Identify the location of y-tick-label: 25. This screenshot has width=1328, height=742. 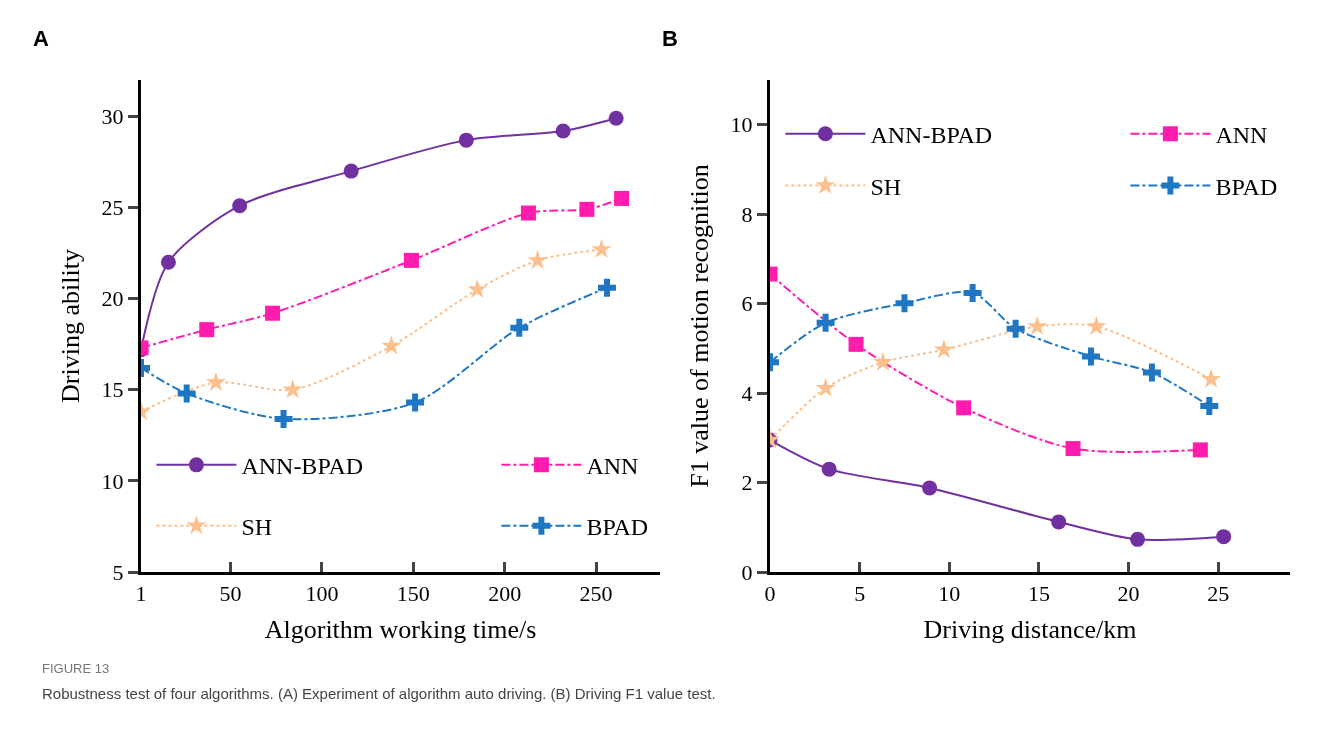
(112, 208).